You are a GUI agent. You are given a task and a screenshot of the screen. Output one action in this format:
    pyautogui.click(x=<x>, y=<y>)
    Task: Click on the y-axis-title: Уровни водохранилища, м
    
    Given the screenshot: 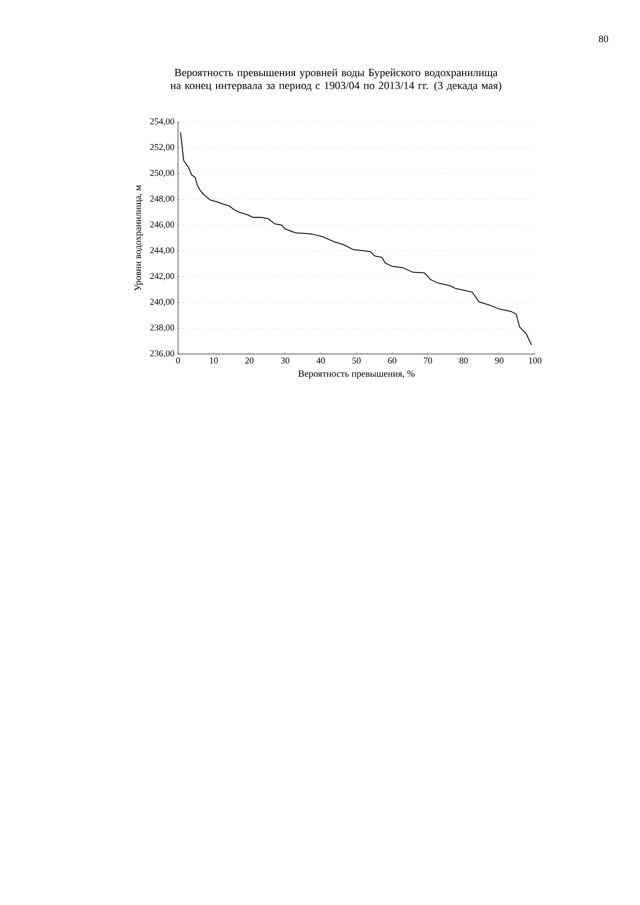 What is the action you would take?
    pyautogui.click(x=138, y=238)
    